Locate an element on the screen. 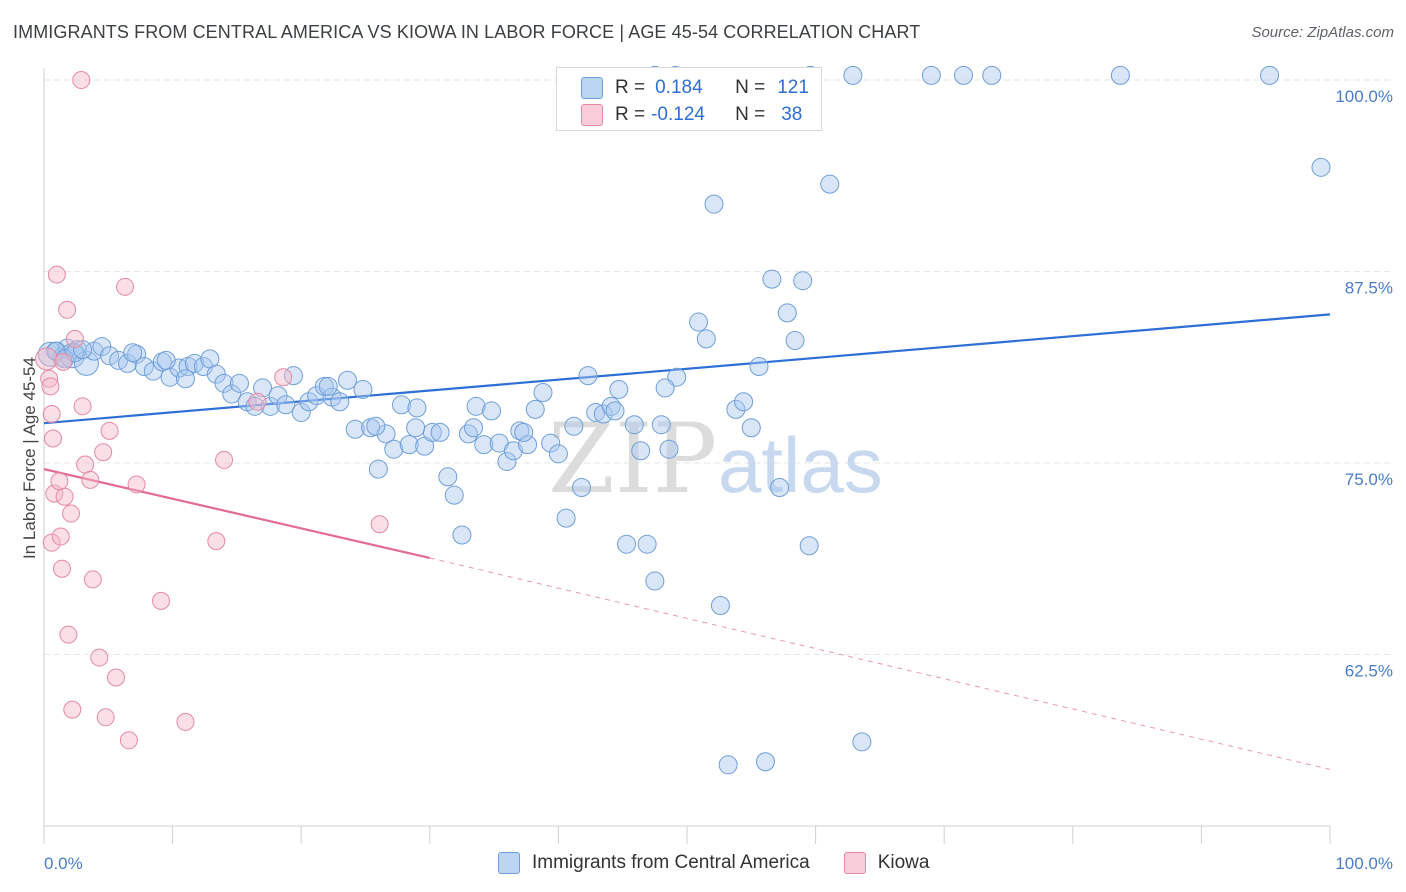  x-tick-label: 100.0% is located at coordinates (1364, 863).